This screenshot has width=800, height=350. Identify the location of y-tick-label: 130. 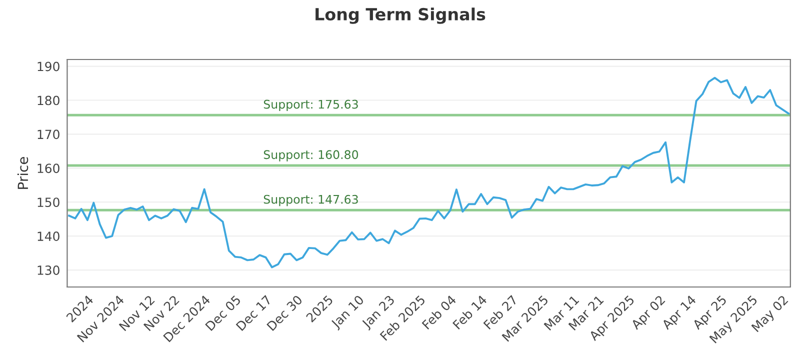
(49, 270).